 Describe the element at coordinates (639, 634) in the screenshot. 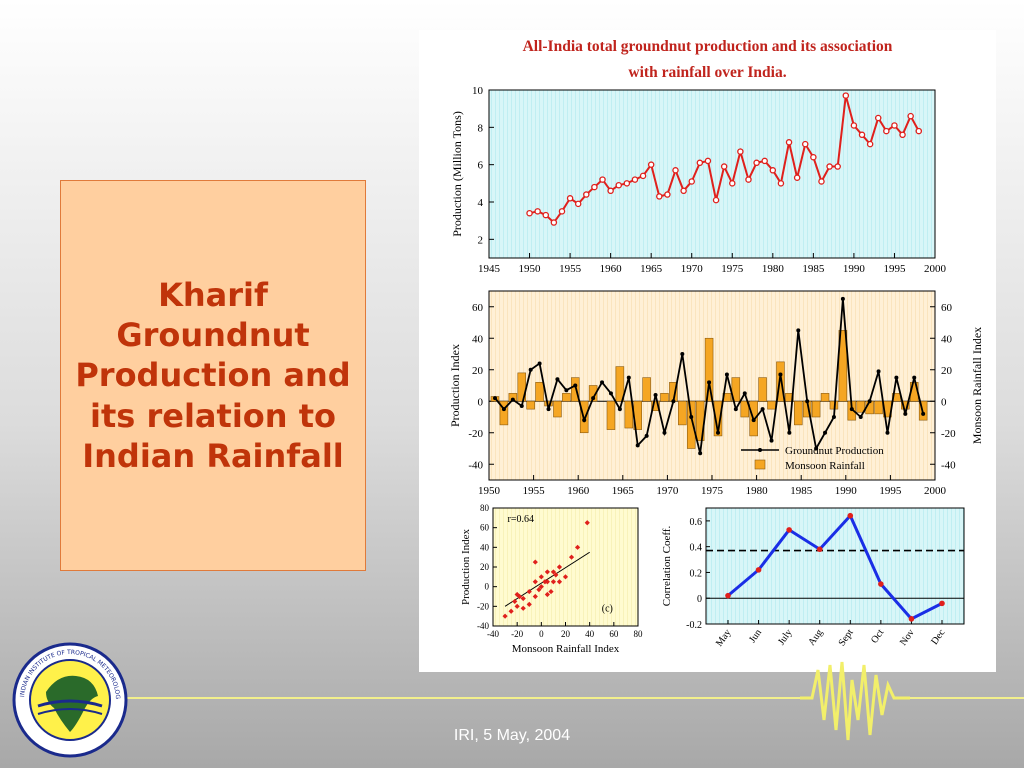

I see `x-tick-label: 80` at that location.